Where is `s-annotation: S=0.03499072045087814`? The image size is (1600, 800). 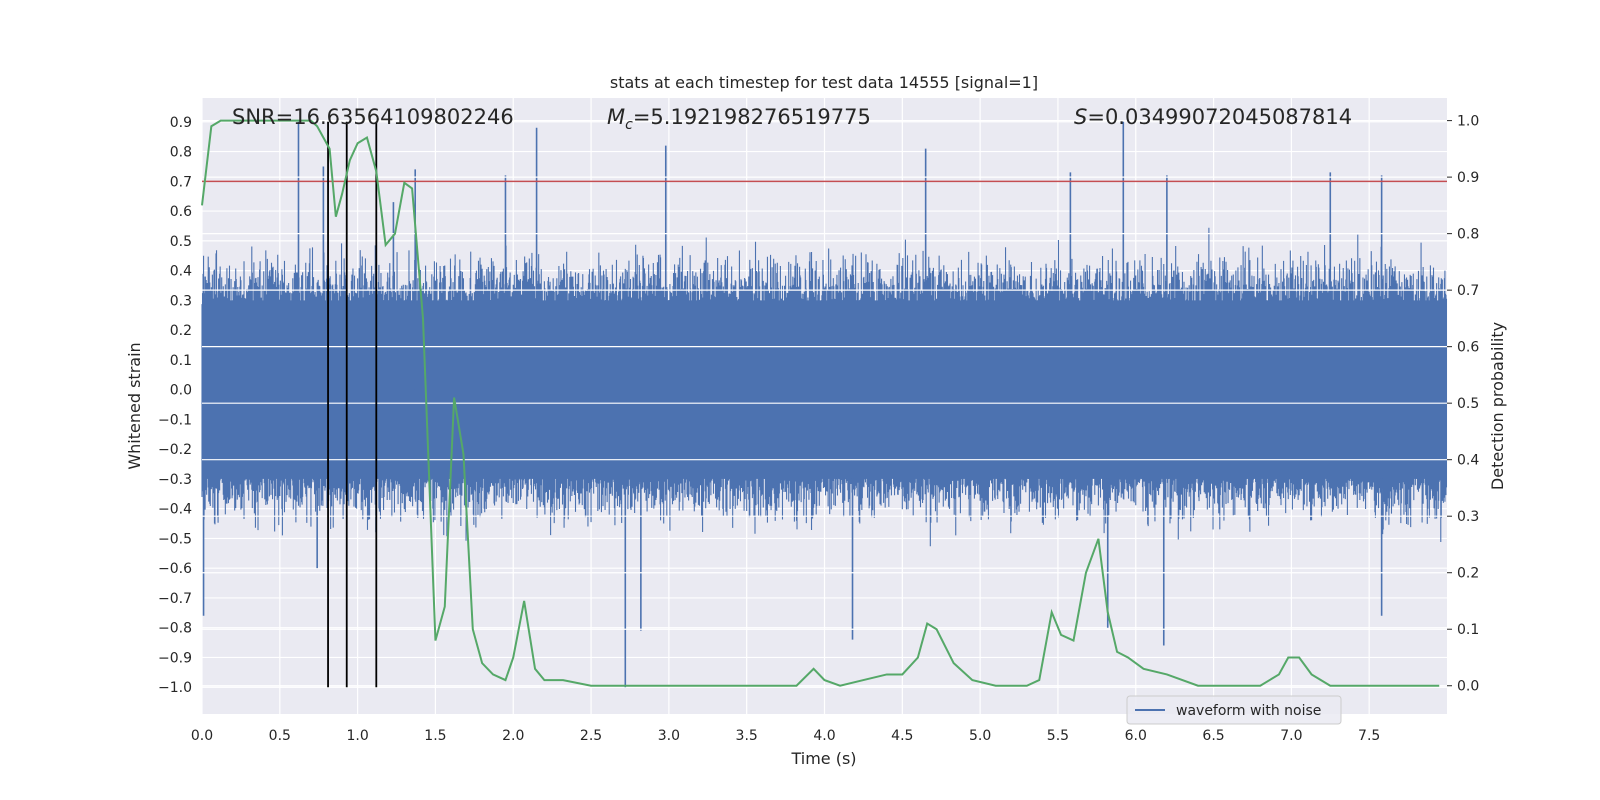 s-annotation: S=0.03499072045087814 is located at coordinates (1213, 117).